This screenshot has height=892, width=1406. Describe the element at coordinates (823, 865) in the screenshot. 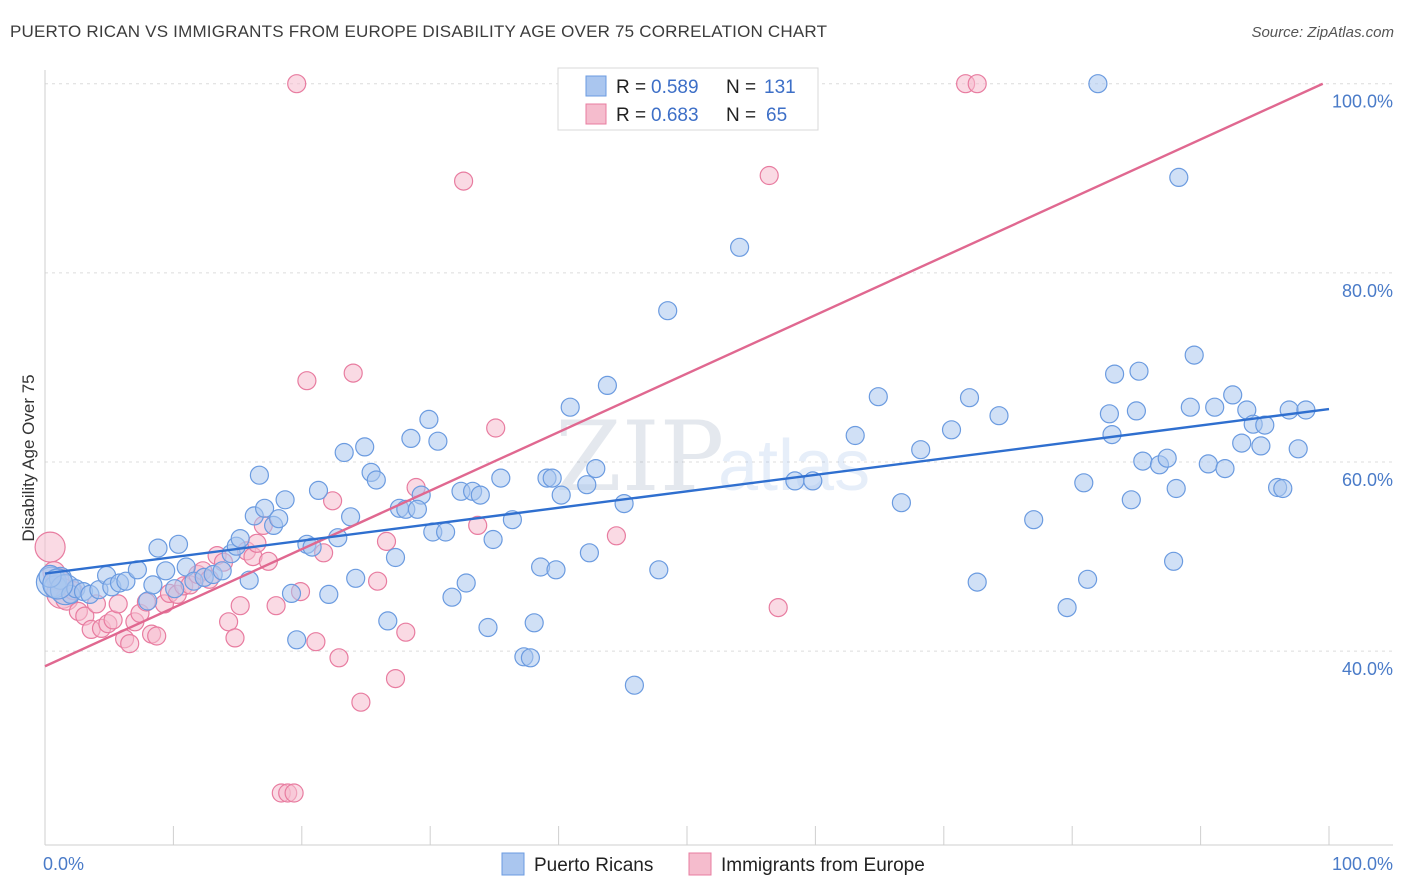

I see `bottom-legend-label-immigrants: Immigrants from Europe` at that location.